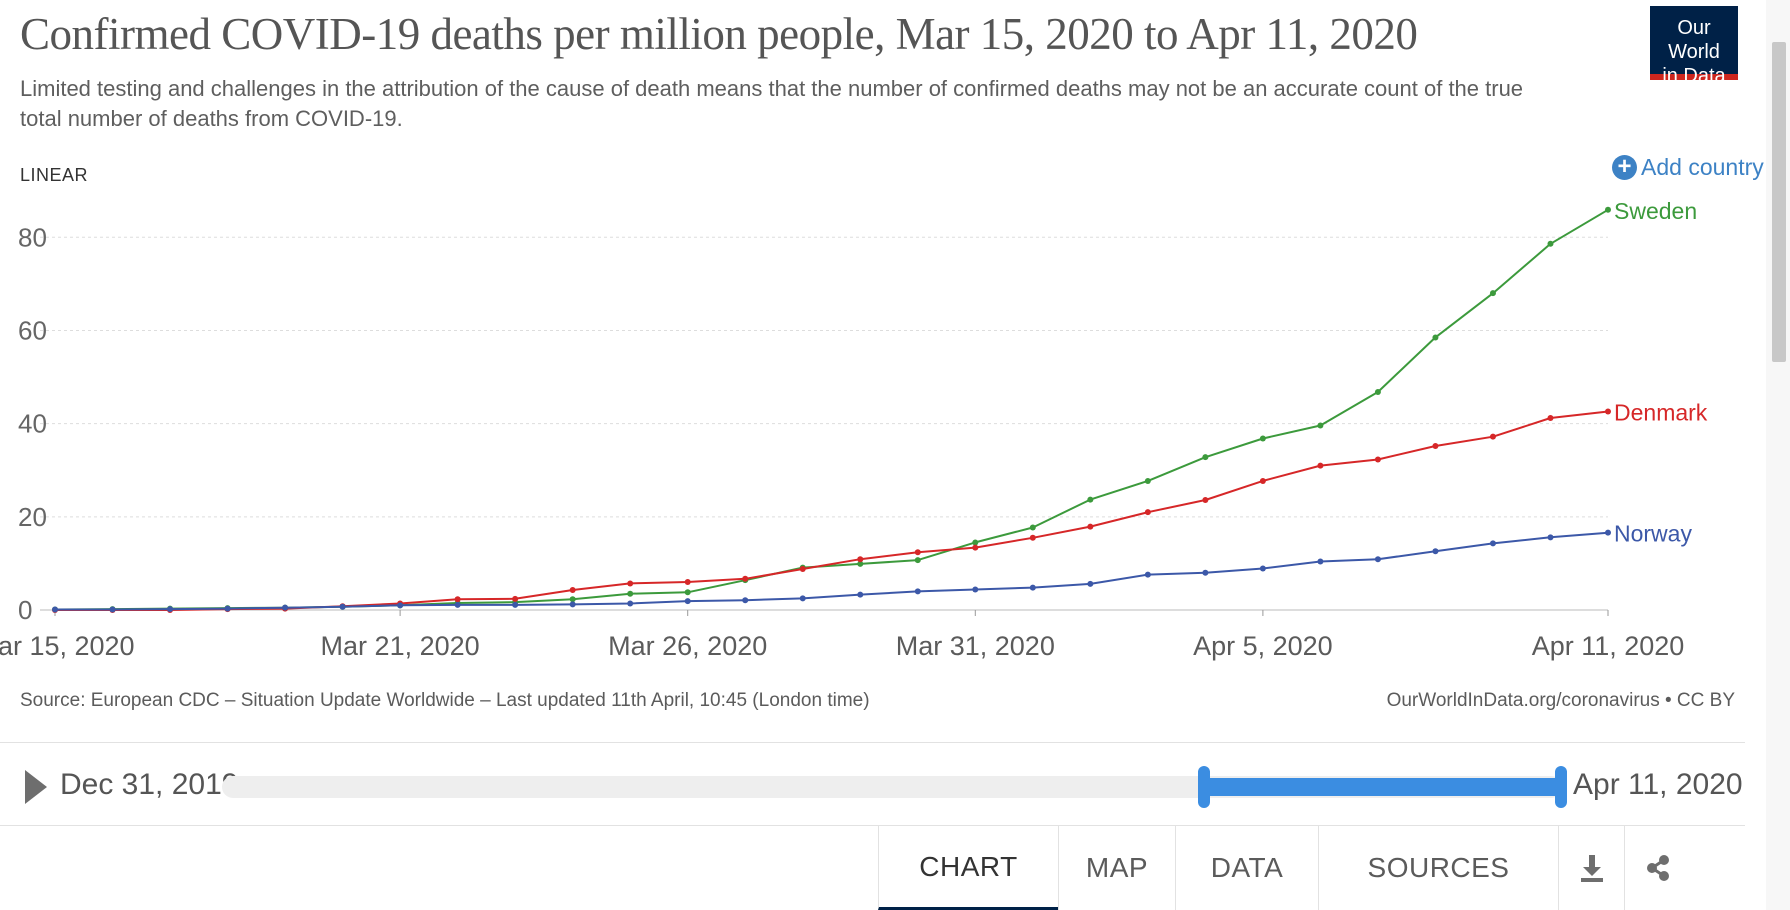 This screenshot has width=1790, height=910. I want to click on x-tick-label: Mar 21, 2020, so click(400, 646).